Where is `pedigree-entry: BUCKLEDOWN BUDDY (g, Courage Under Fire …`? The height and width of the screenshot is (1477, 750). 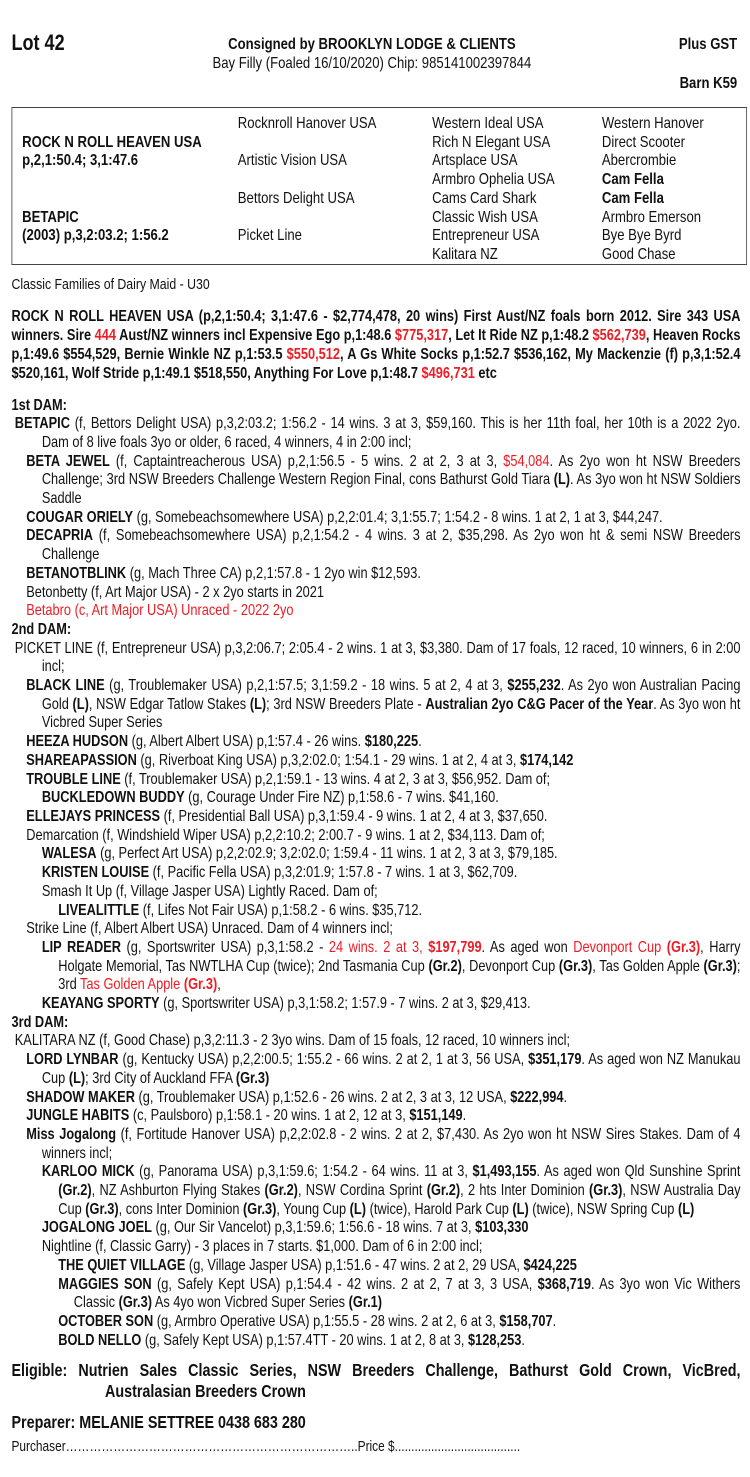
pedigree-entry: BUCKLEDOWN BUDDY (g, Courage Under Fire … is located at coordinates (370, 798).